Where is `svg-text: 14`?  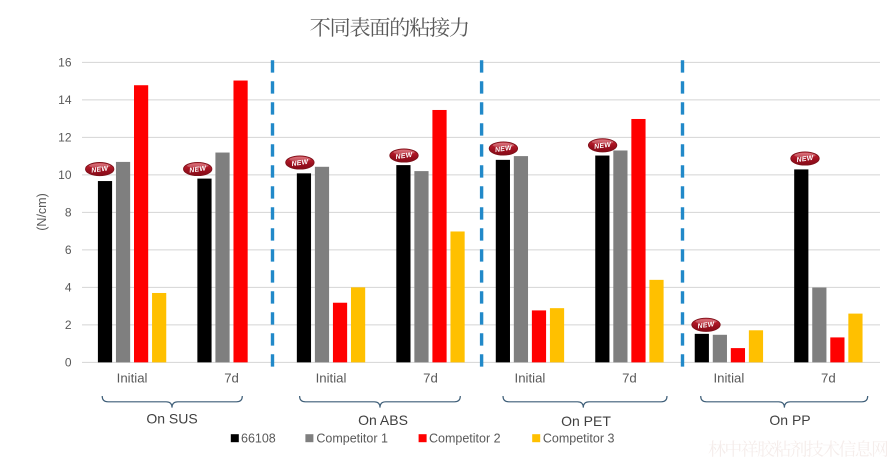 svg-text: 14 is located at coordinates (65, 100).